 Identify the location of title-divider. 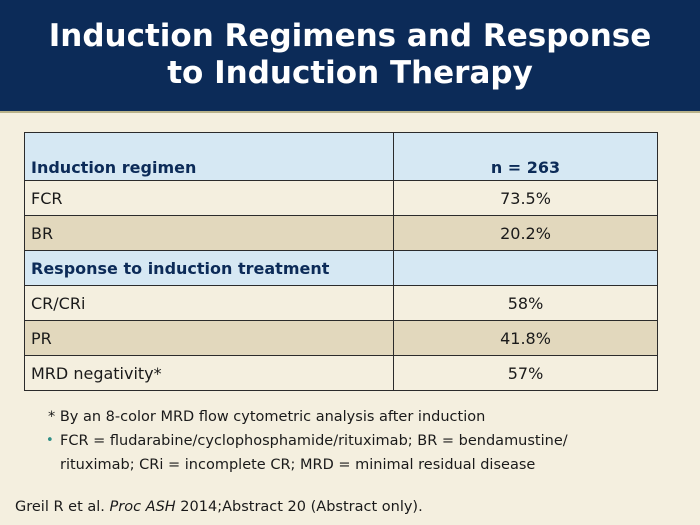
(350, 112).